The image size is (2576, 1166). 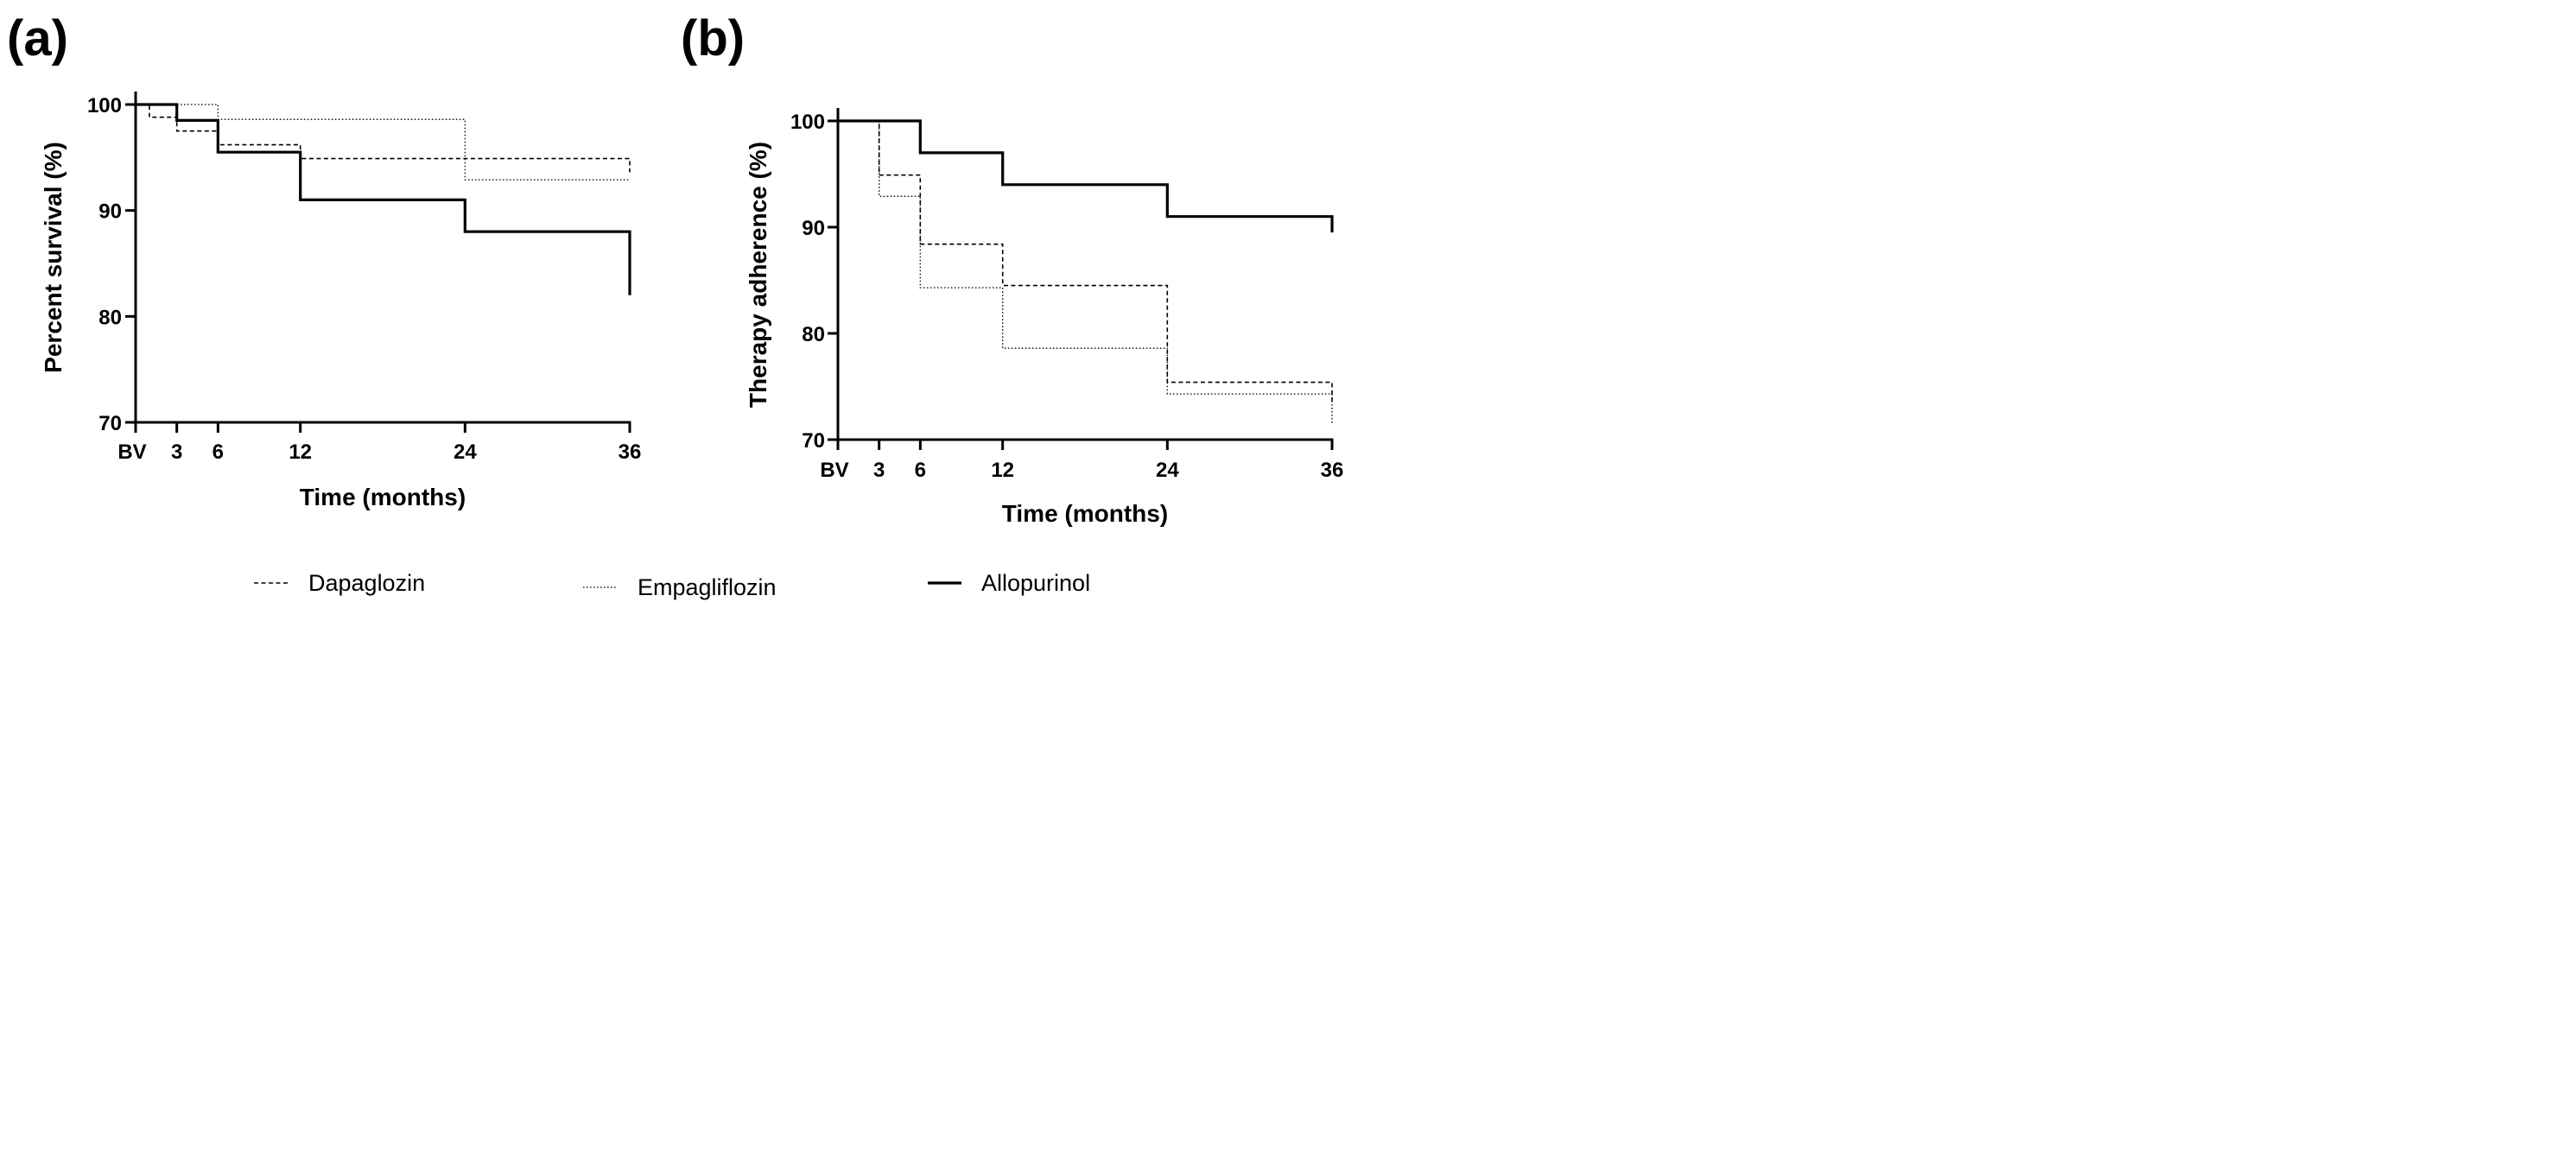 I want to click on series-allopurinol-b, so click(x=1086, y=176).